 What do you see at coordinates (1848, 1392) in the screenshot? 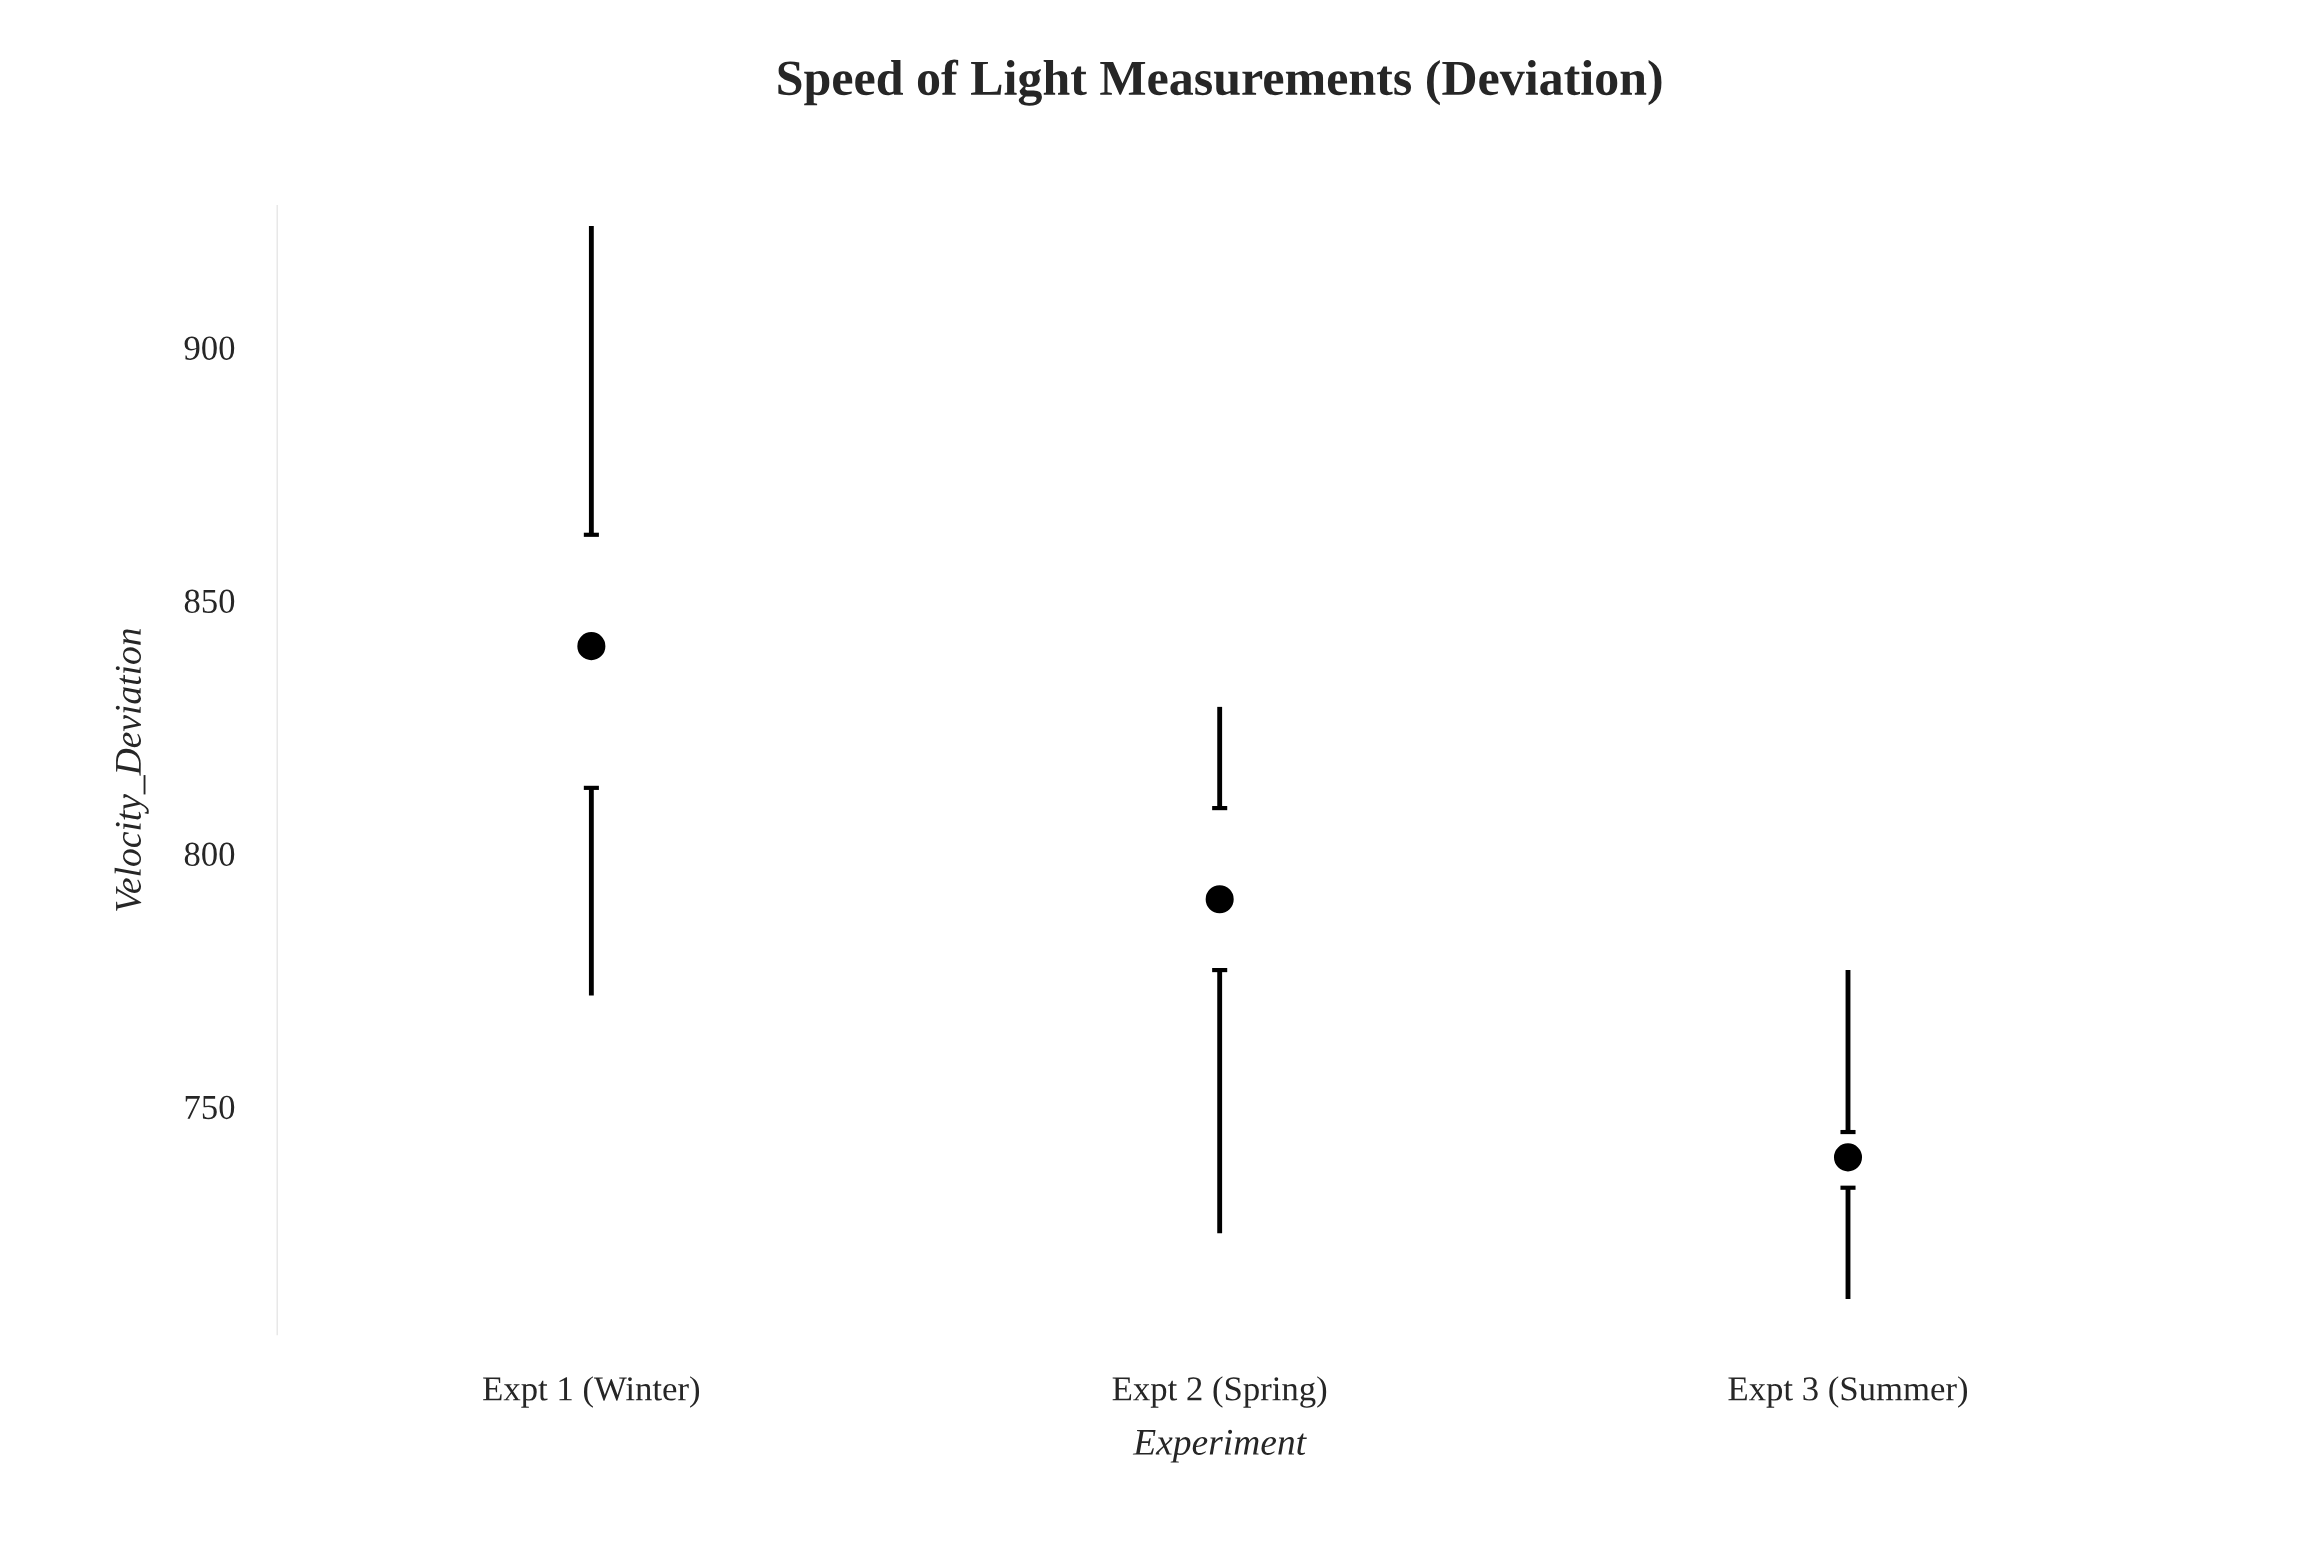
I see `x-tick-label: Expt 3 (Summer)` at bounding box center [1848, 1392].